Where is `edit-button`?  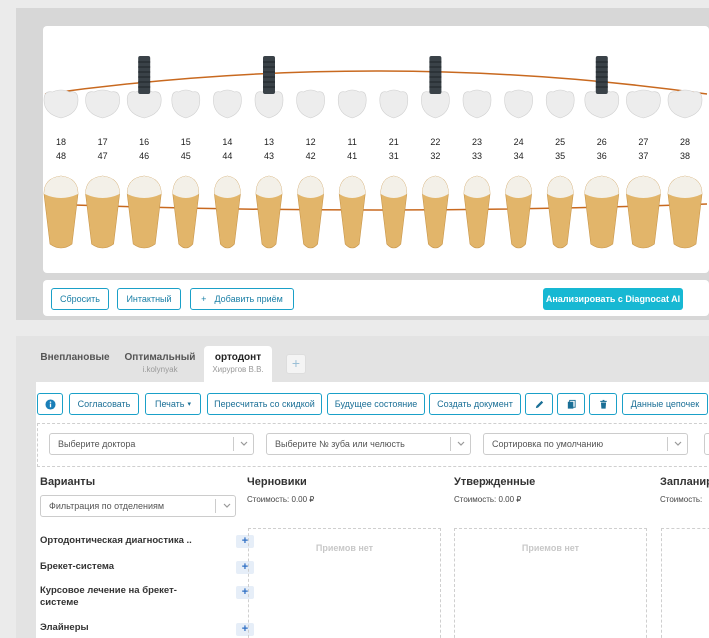
edit-button is located at coordinates (539, 404).